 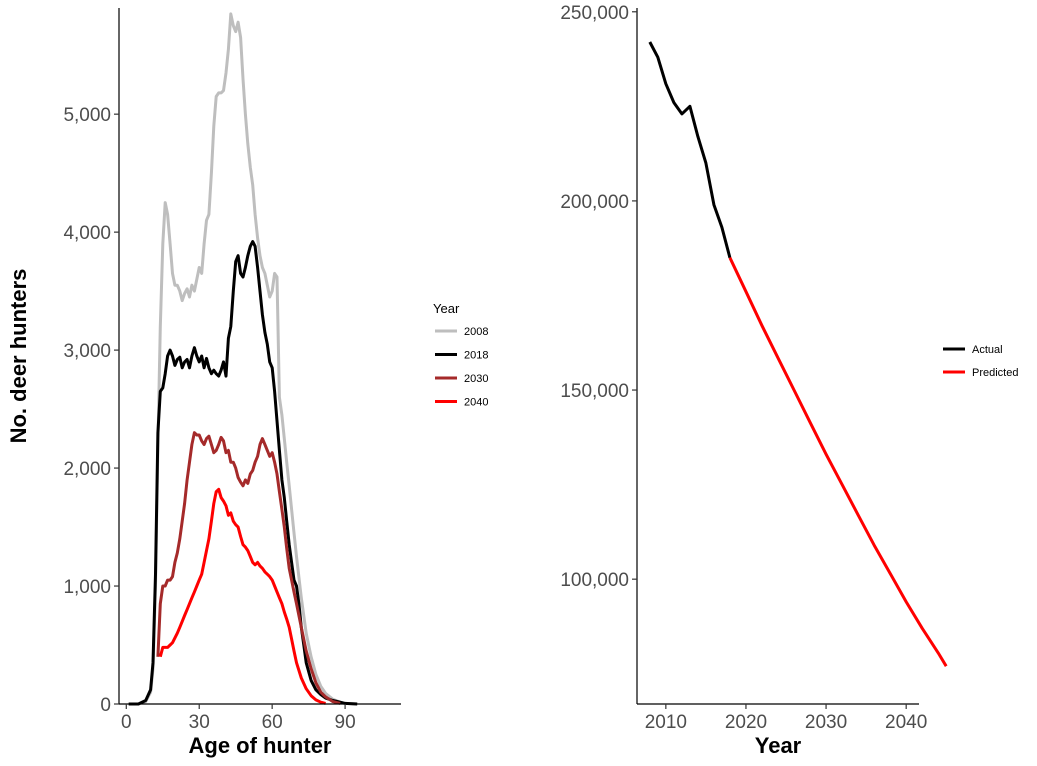 I want to click on x-tick-label: 2020, so click(x=746, y=722).